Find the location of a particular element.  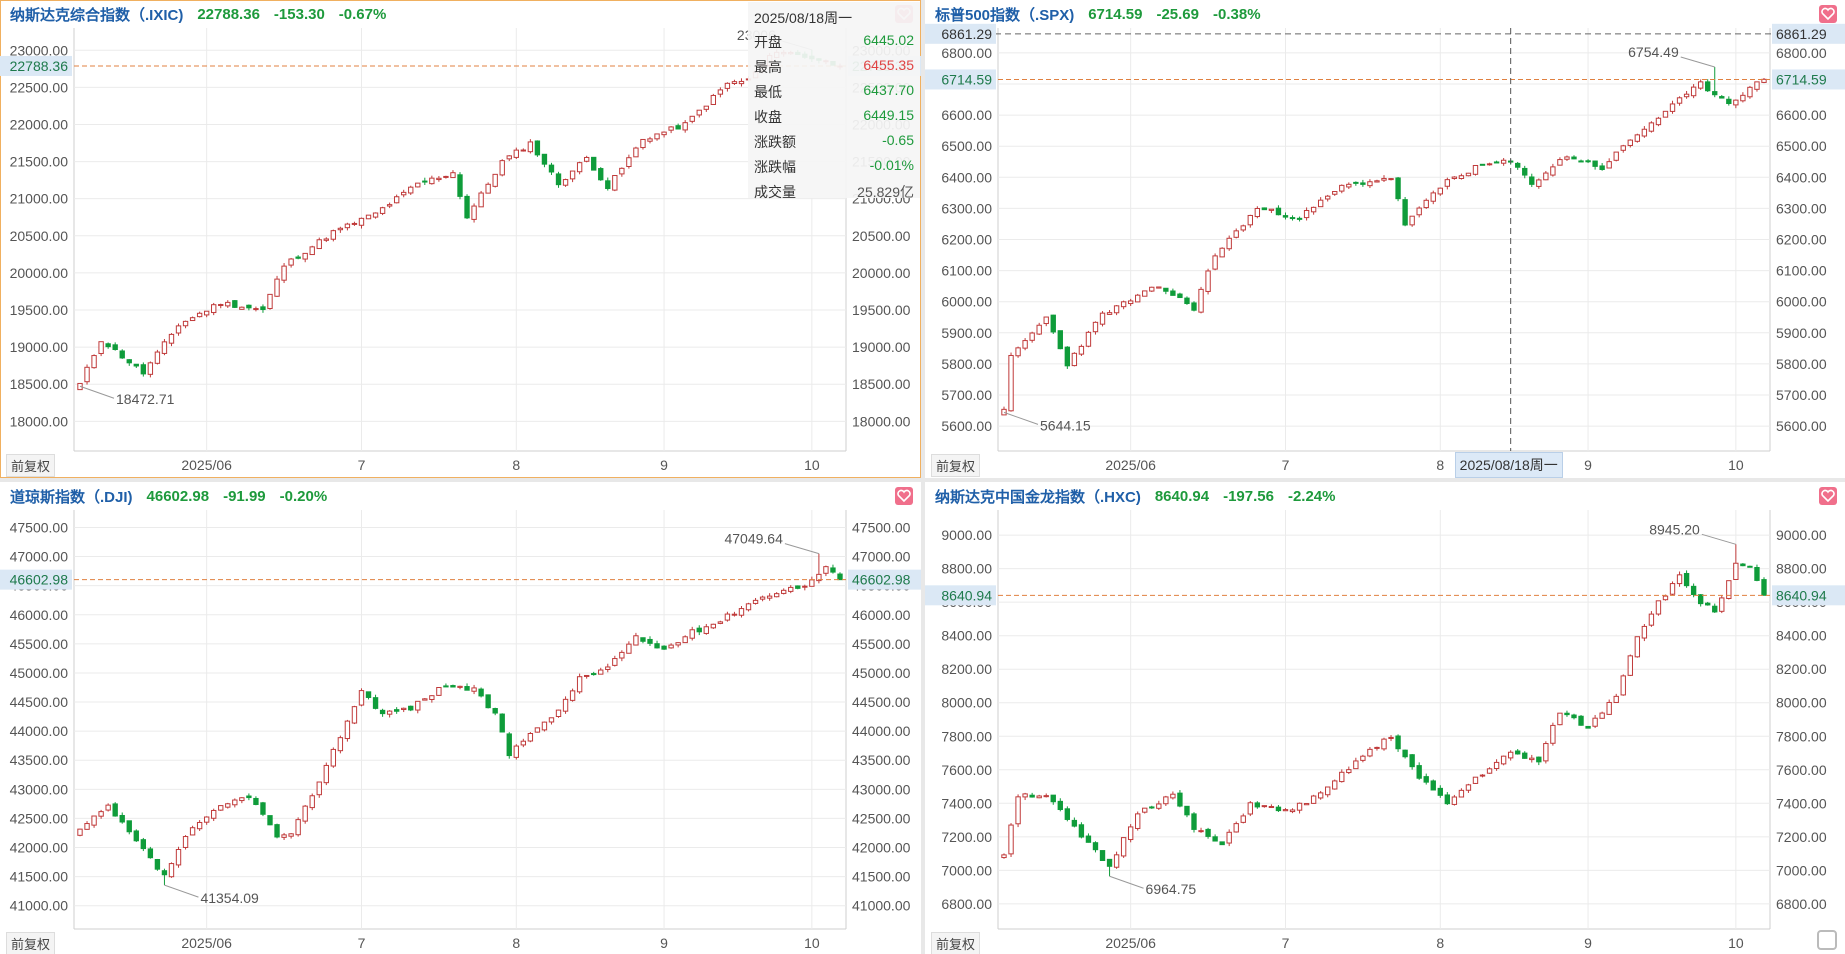

low-annotation-line is located at coordinates (1126, 882).